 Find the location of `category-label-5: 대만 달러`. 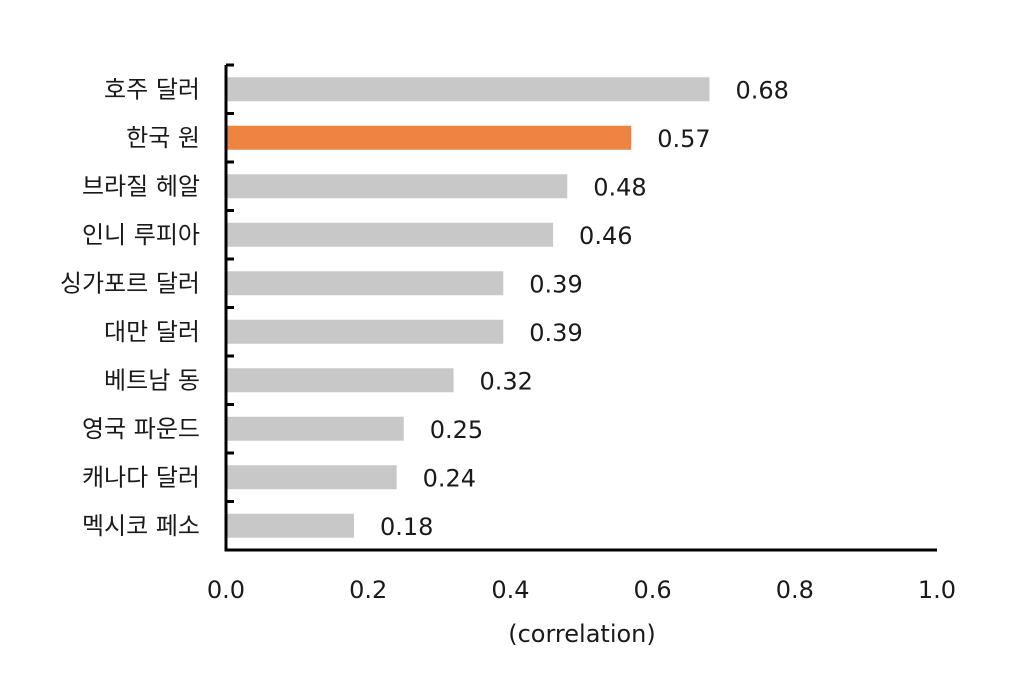

category-label-5: 대만 달러 is located at coordinates (152, 332).